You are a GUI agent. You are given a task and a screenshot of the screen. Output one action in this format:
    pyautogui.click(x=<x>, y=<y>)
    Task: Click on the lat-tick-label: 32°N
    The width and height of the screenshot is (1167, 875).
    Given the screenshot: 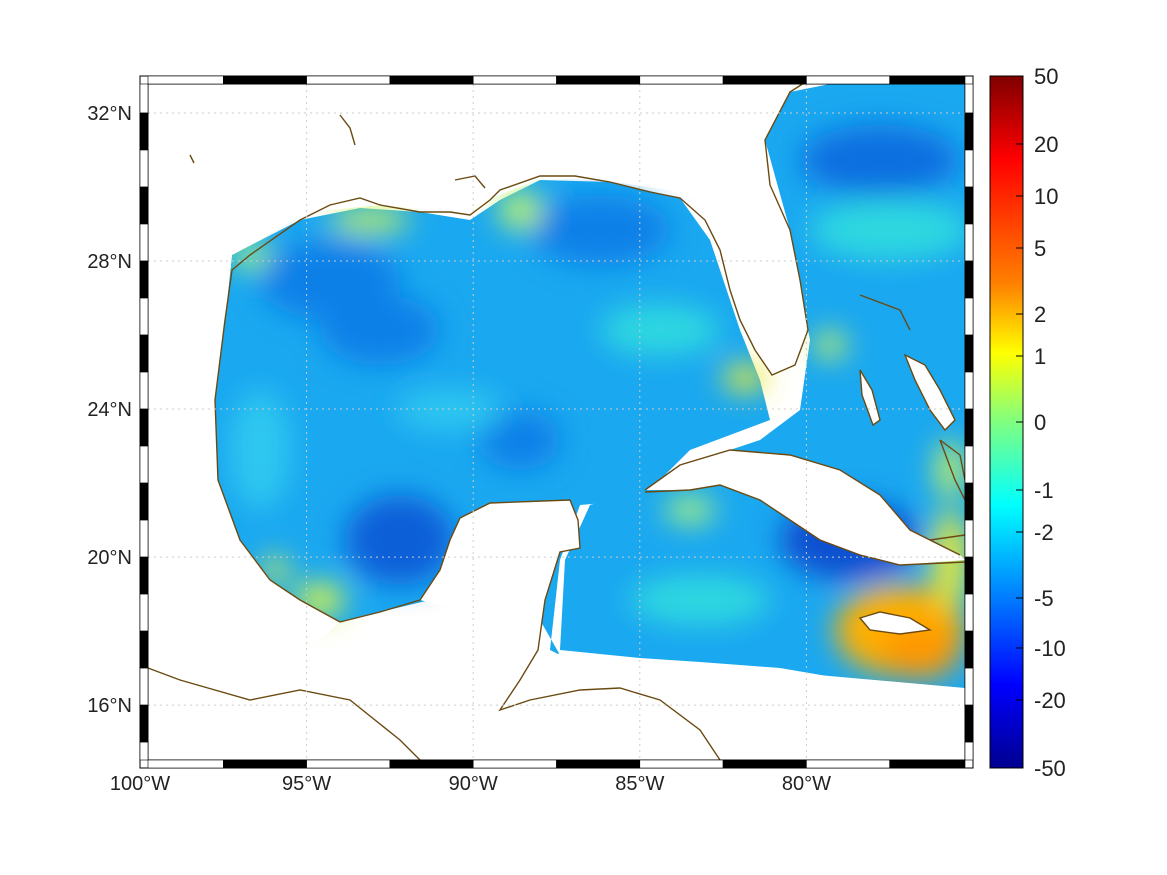 What is the action you would take?
    pyautogui.click(x=109, y=114)
    